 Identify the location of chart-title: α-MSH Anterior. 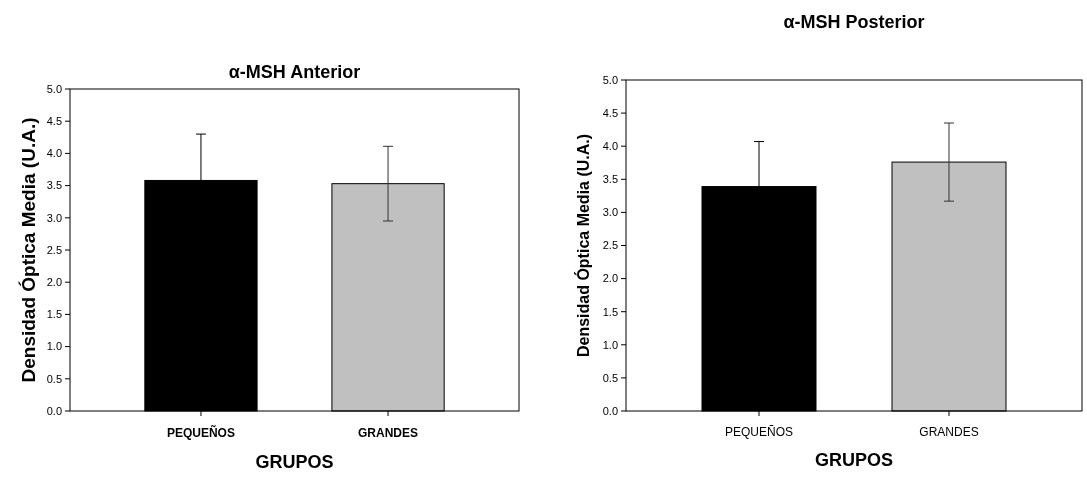
(294, 72).